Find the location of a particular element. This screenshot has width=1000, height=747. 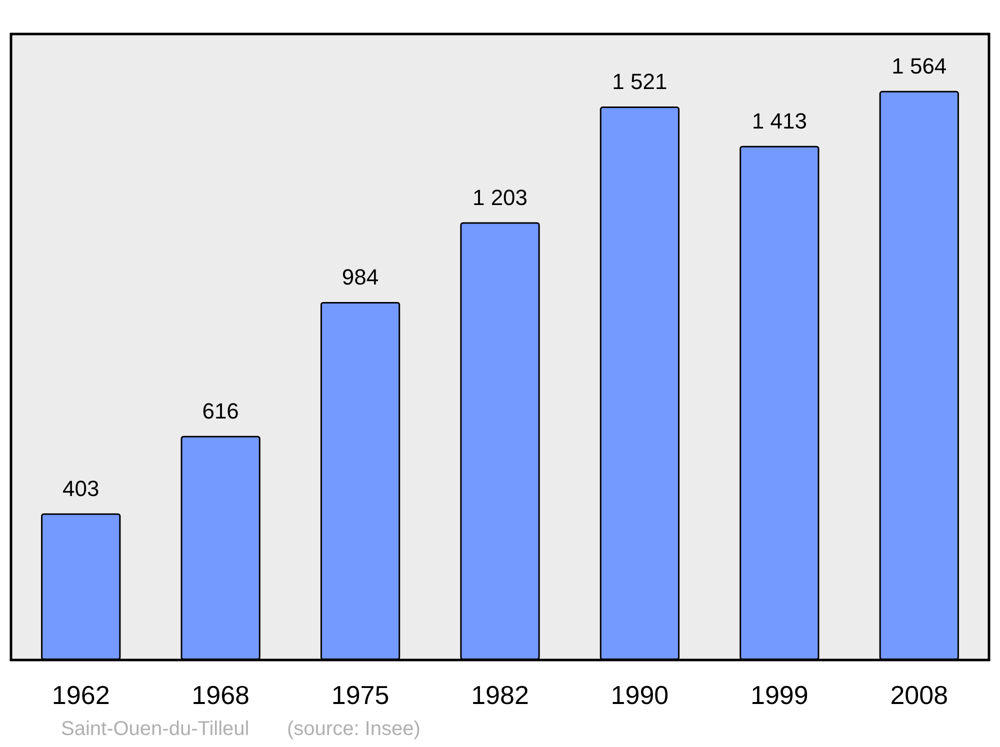

text: Saint-Ouen-du-Tilleul is located at coordinates (155, 729).